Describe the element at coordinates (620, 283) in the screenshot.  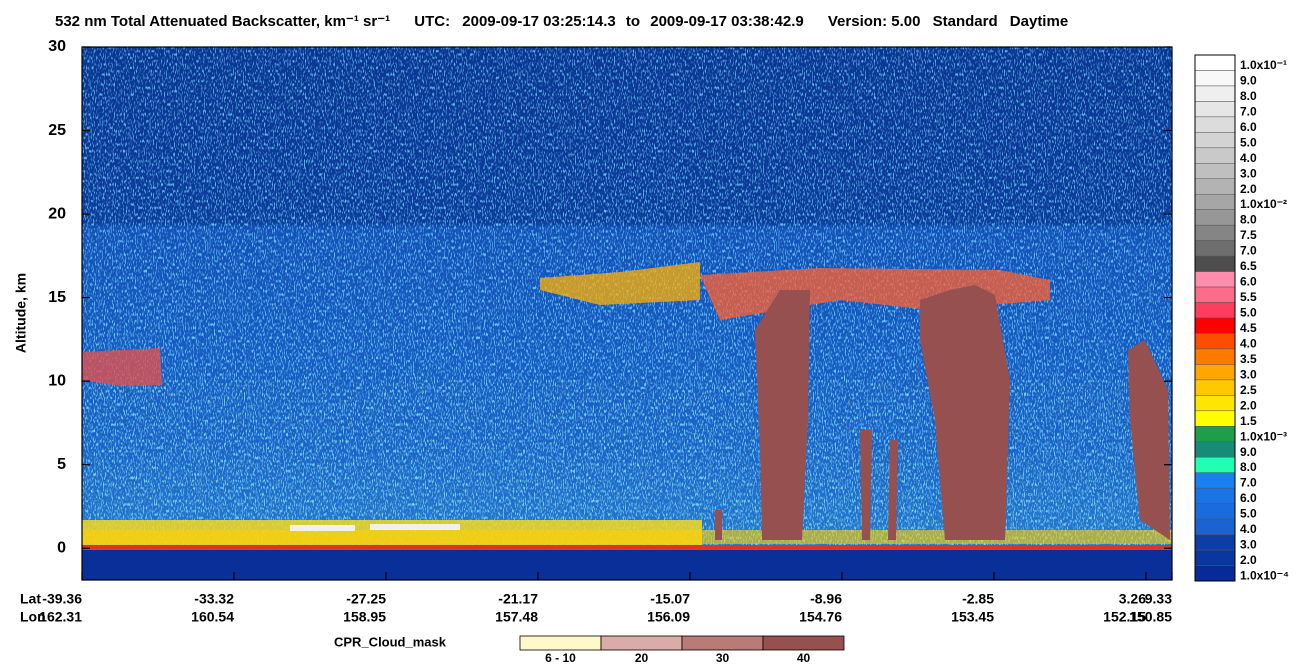
I see `cirrus` at that location.